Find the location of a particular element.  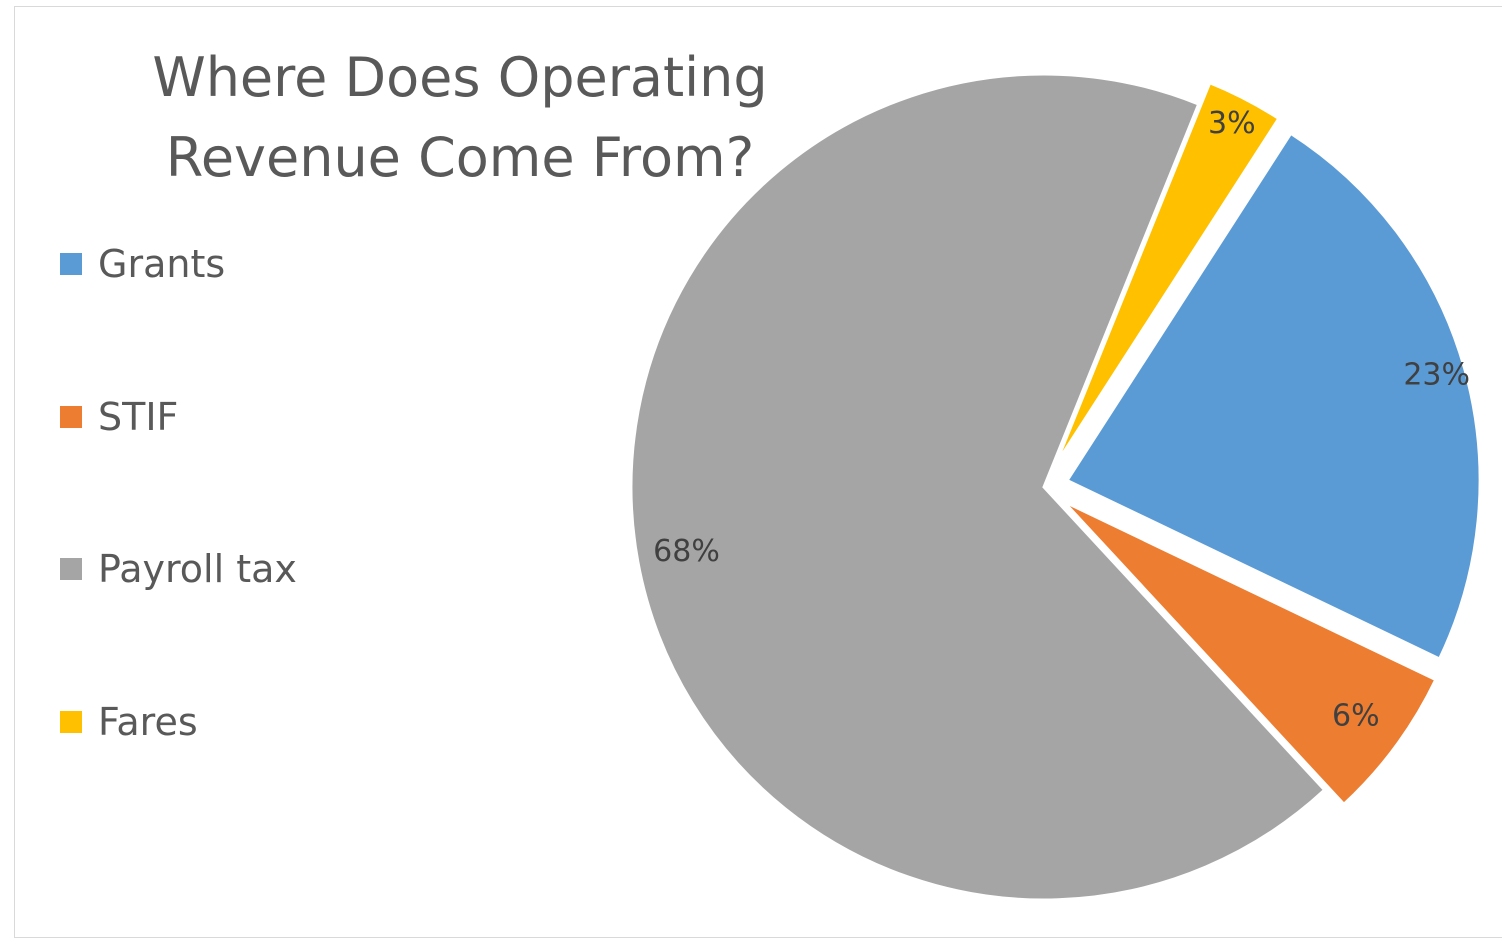

legend-swatch-fares is located at coordinates (71, 722).